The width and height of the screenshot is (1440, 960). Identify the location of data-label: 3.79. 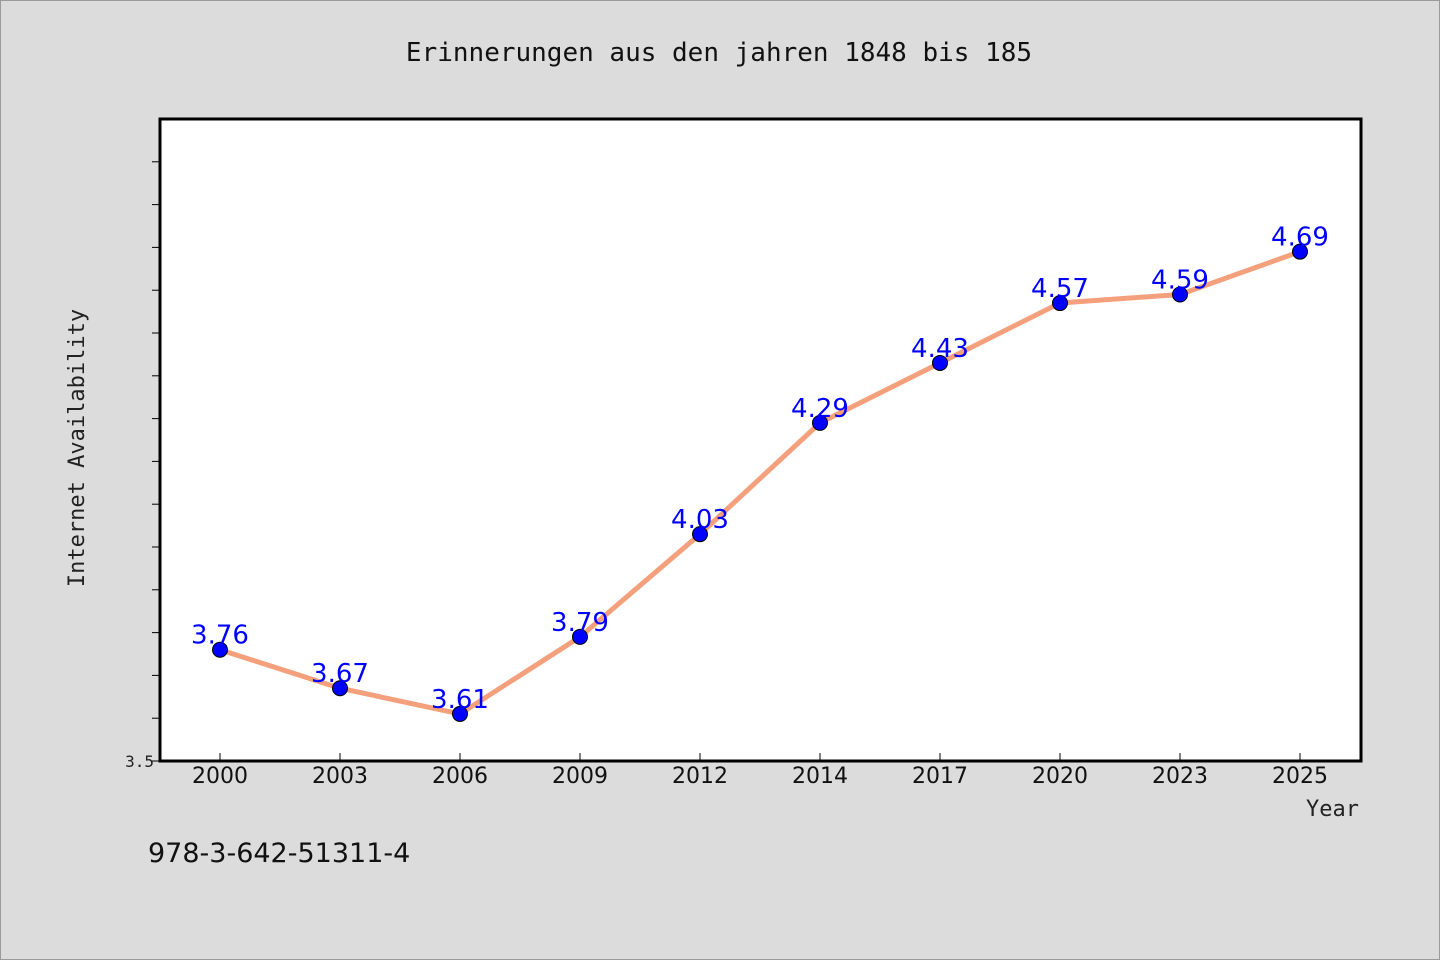
(580, 623).